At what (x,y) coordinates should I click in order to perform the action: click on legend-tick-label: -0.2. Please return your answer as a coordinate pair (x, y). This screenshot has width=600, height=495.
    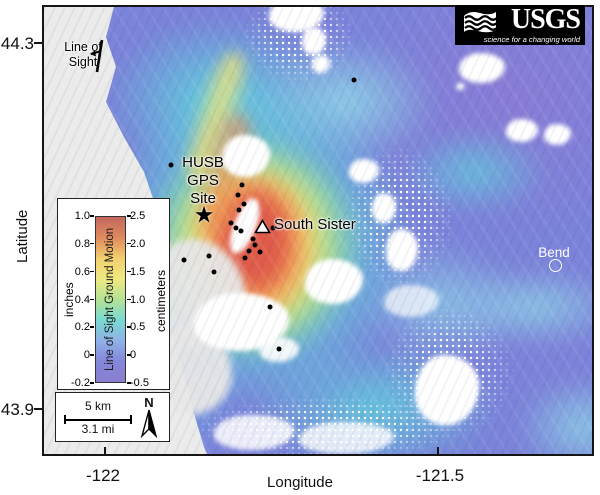
    Looking at the image, I should click on (80, 383).